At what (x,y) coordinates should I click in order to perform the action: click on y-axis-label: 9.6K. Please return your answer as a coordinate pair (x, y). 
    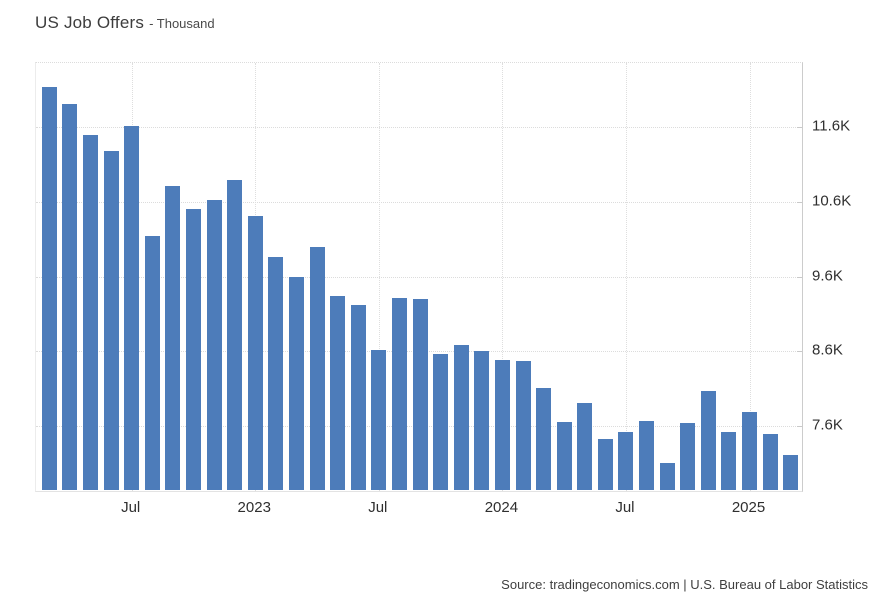
    Looking at the image, I should click on (827, 276).